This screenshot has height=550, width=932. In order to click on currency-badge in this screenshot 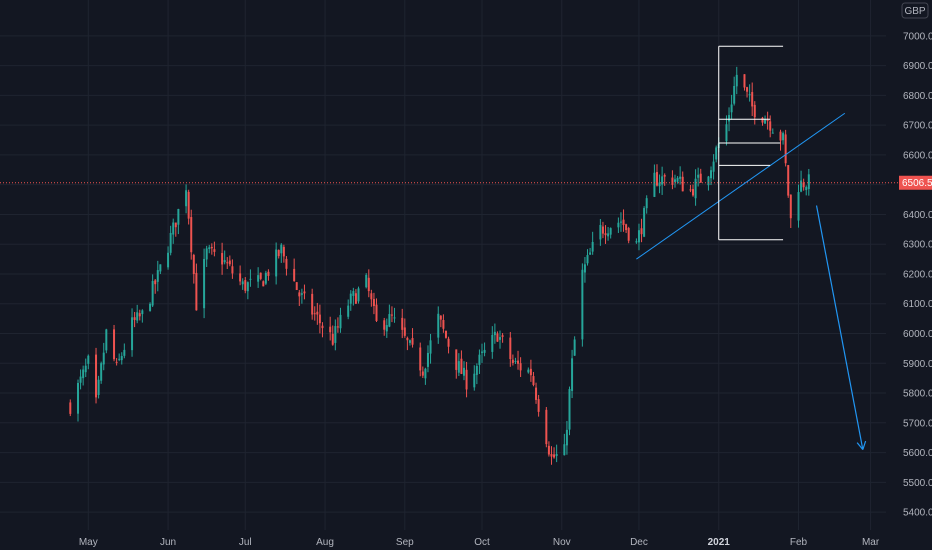, I will do `click(915, 10)`.